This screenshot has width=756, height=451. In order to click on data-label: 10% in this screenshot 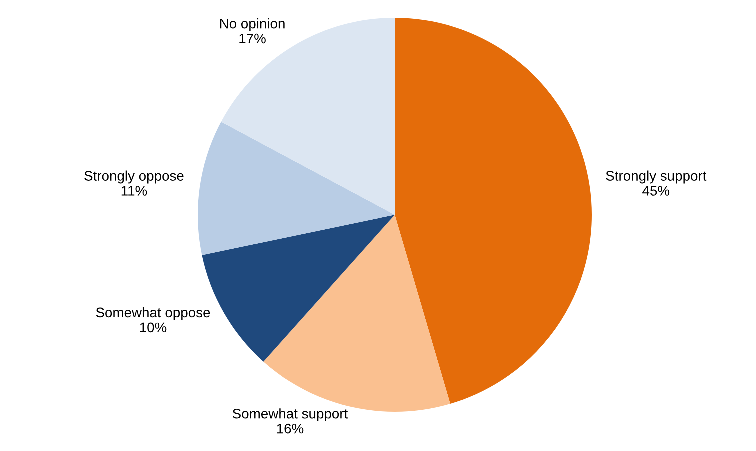, I will do `click(153, 327)`.